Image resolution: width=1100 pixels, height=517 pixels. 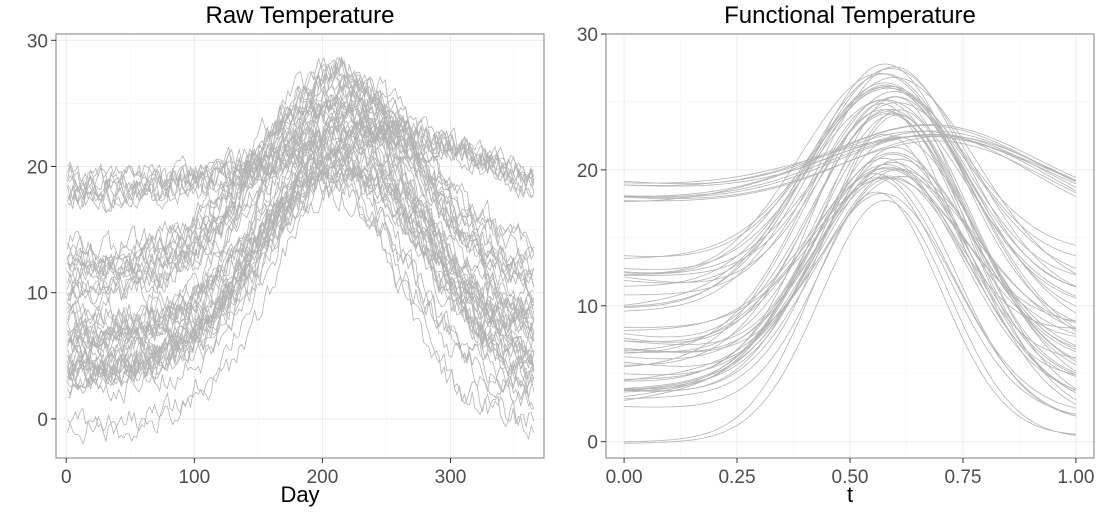 What do you see at coordinates (624, 477) in the screenshot?
I see `functional-temperature-x-tick-label: 0.00` at bounding box center [624, 477].